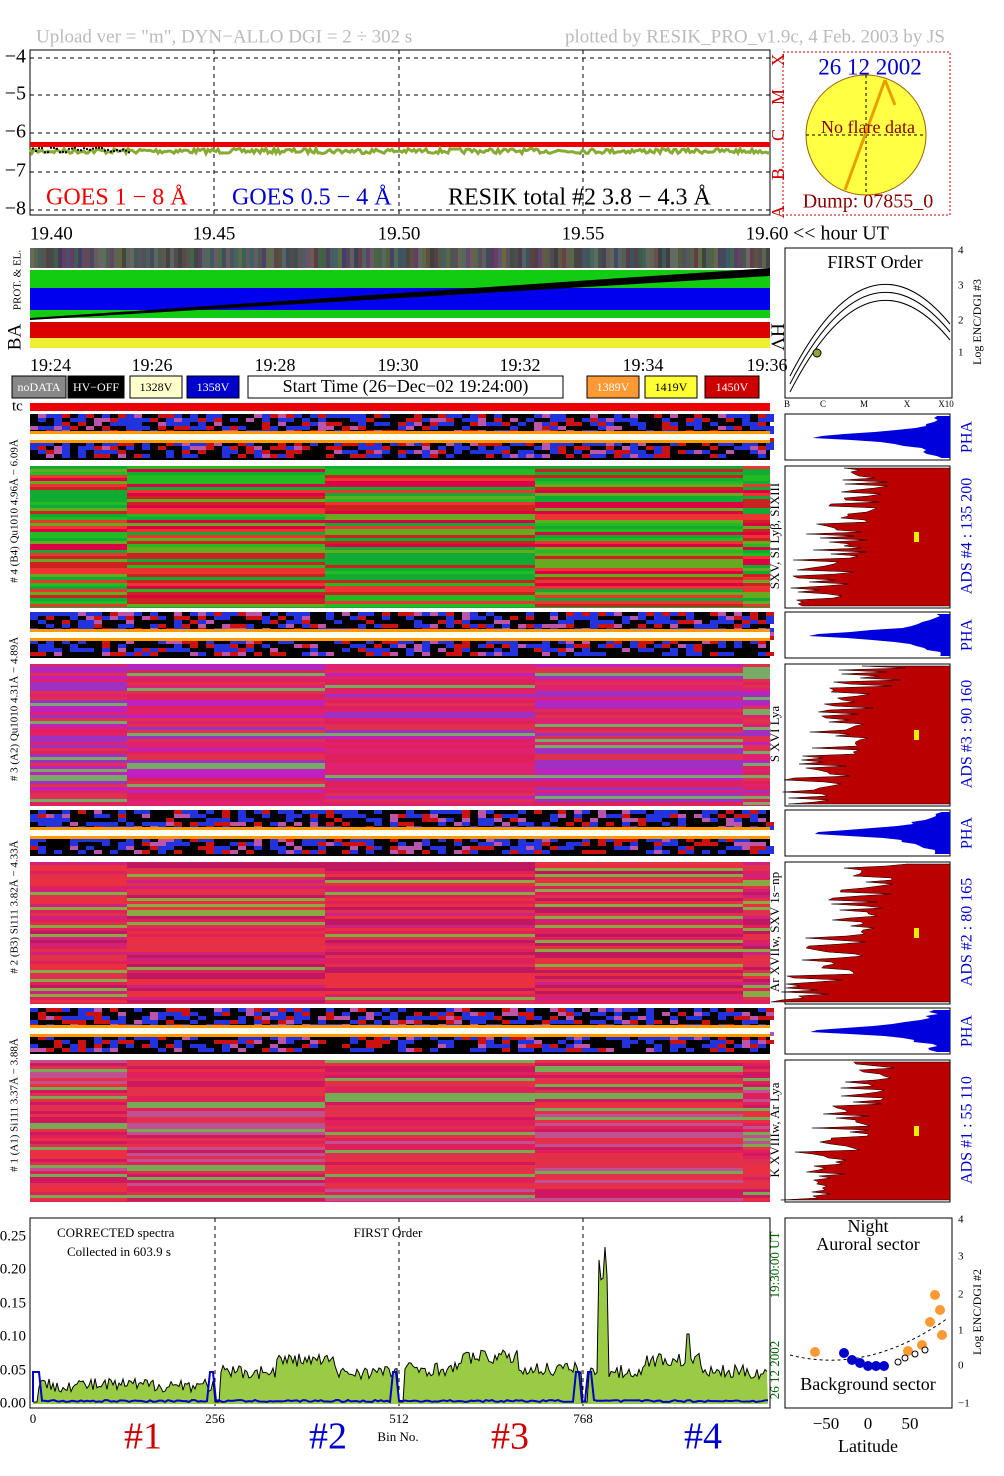  I want to click on tc-bar, so click(400, 407).